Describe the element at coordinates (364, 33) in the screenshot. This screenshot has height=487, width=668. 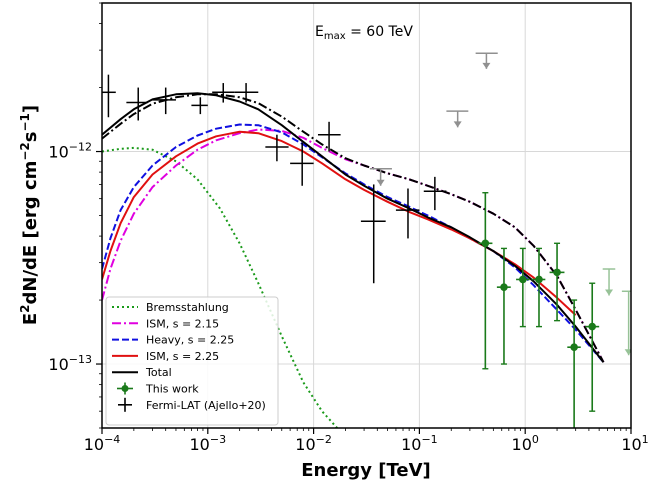
I see `emax-annotation: Emax = 60 TeV` at that location.